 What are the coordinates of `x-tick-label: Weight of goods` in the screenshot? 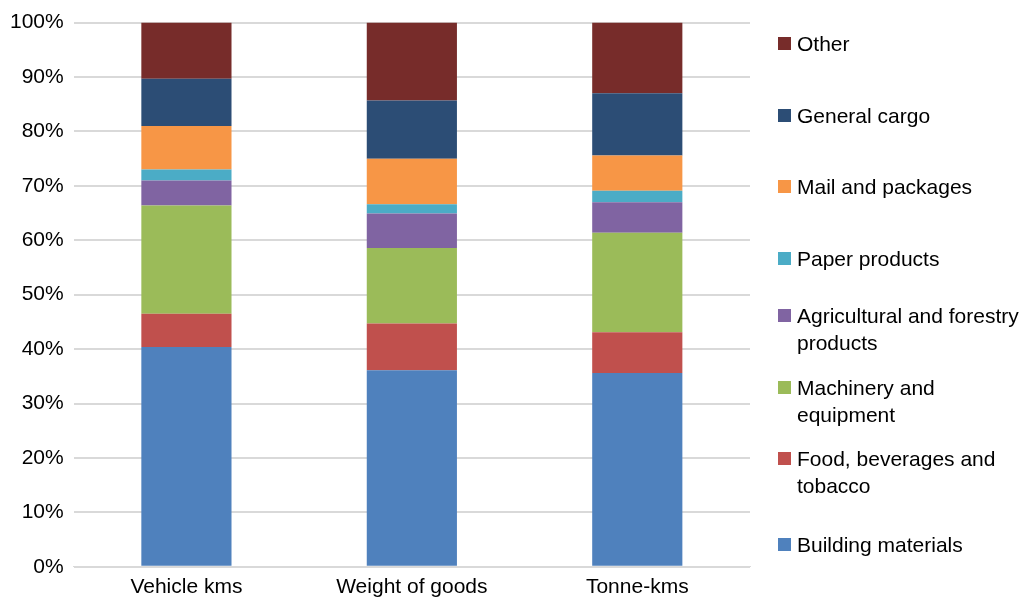 It's located at (412, 586).